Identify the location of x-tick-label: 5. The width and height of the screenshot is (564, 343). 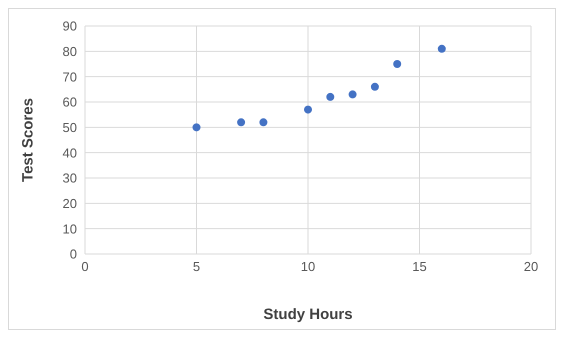
(196, 266).